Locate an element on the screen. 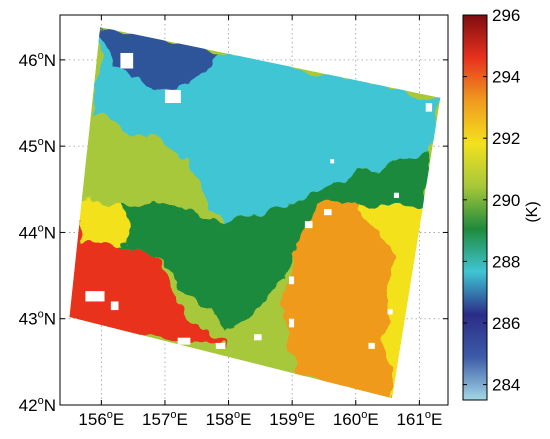  sst-region-northwest-cool-patch is located at coordinates (161, 61).